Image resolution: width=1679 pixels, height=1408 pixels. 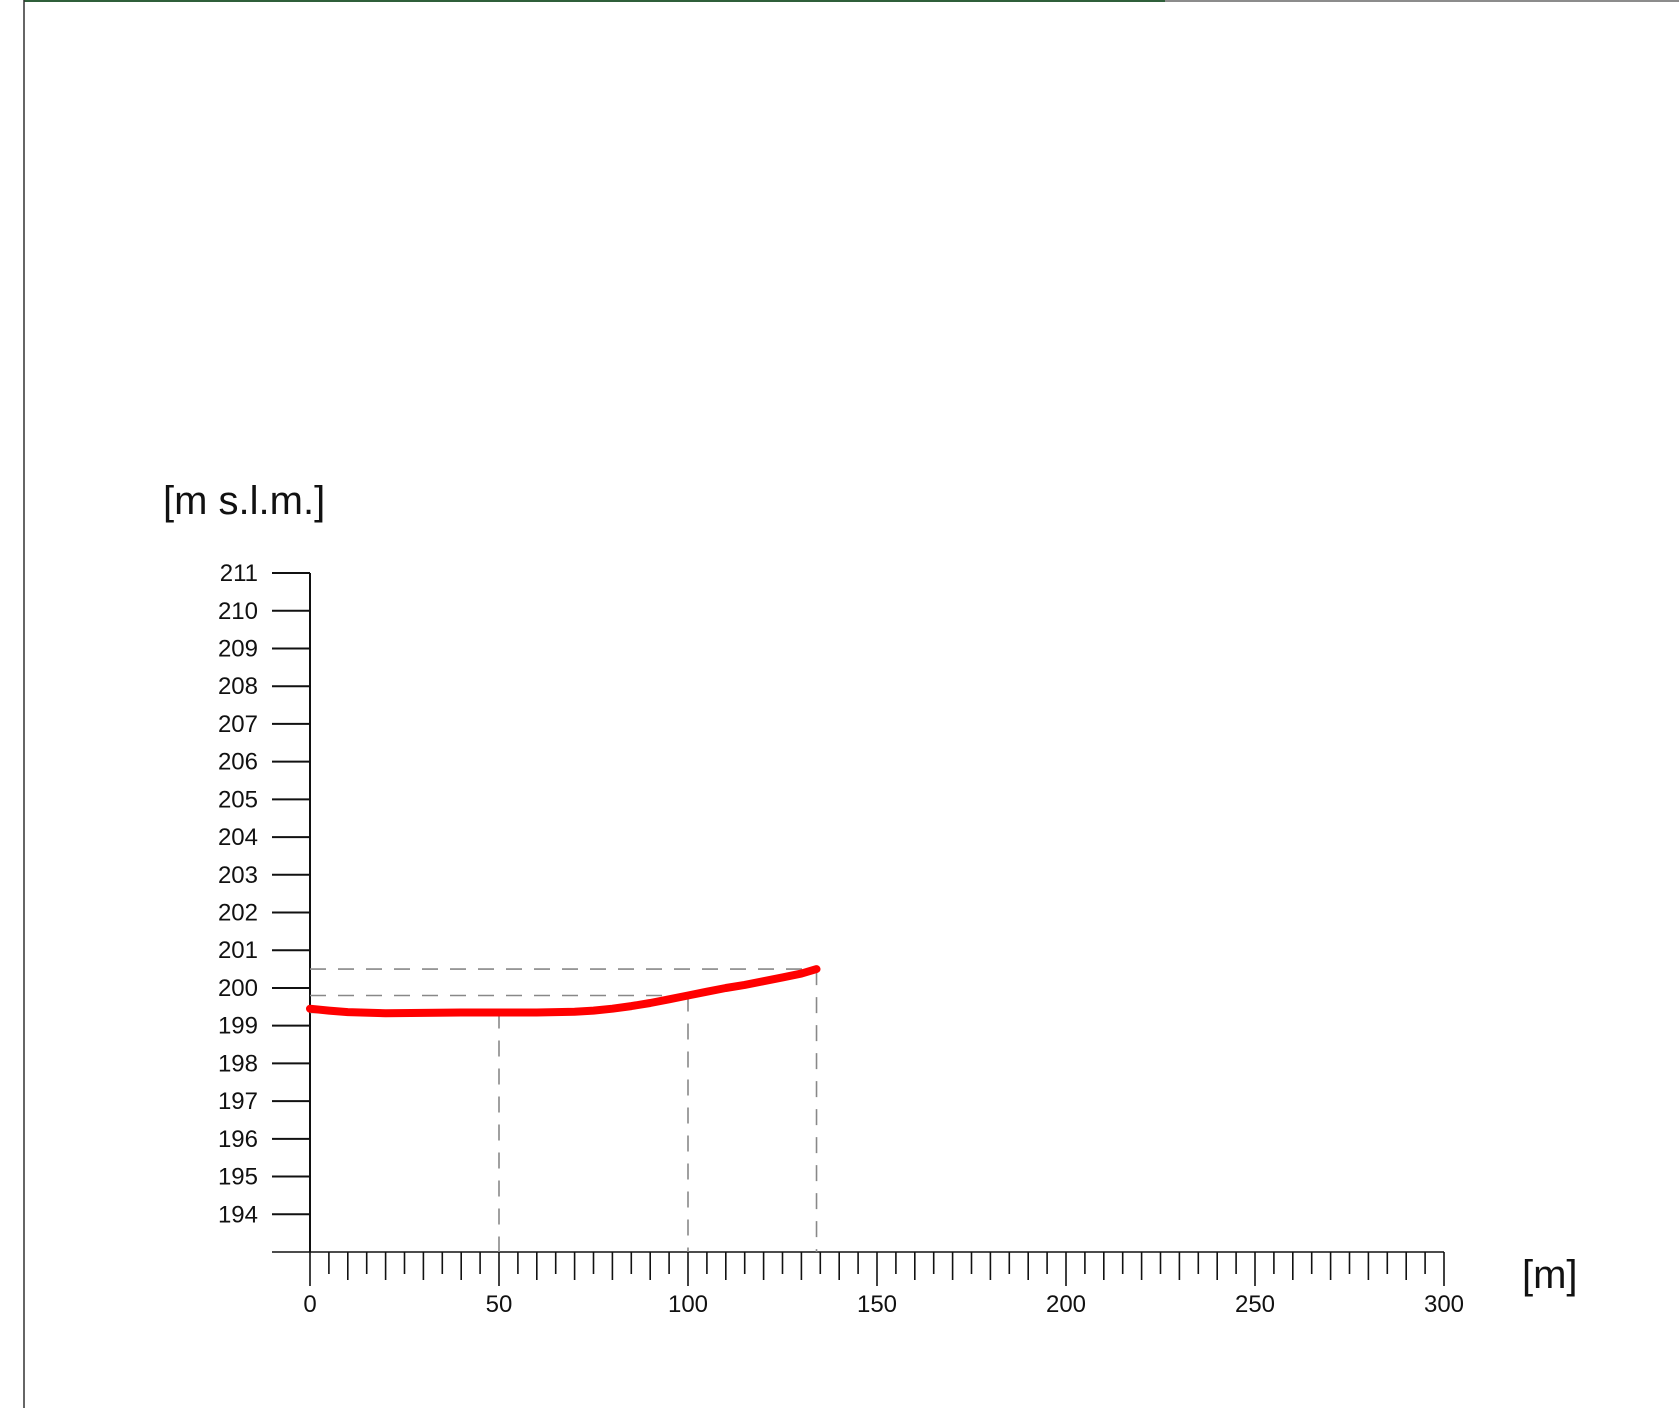 I want to click on y-tick-label-201: 201, so click(x=238, y=950).